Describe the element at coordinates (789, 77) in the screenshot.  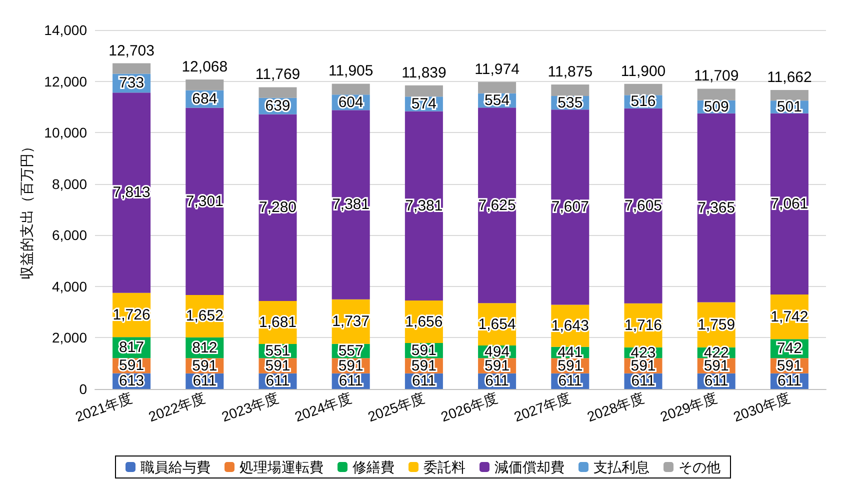
I see `total-label: 11,662` at that location.